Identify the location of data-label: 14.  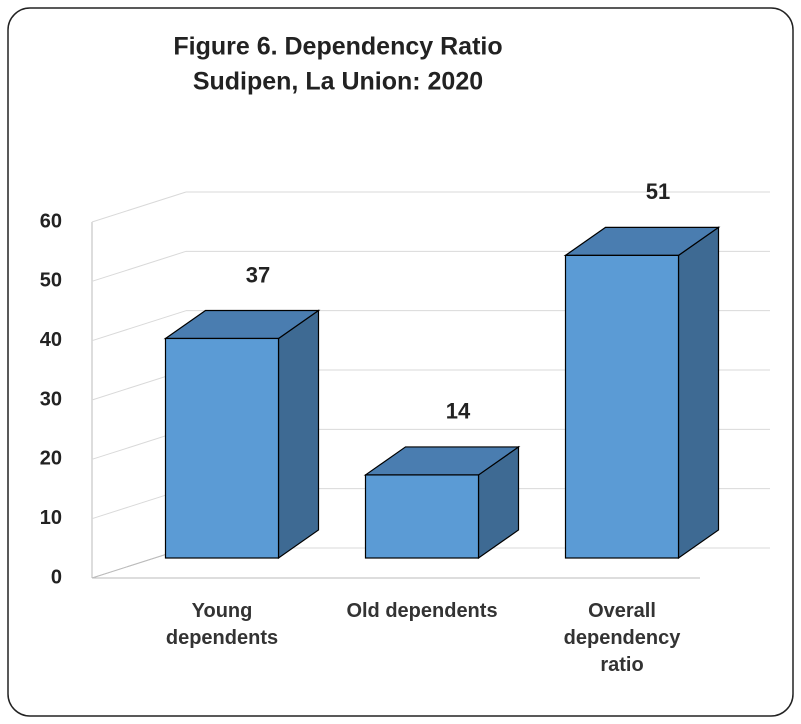
(458, 411).